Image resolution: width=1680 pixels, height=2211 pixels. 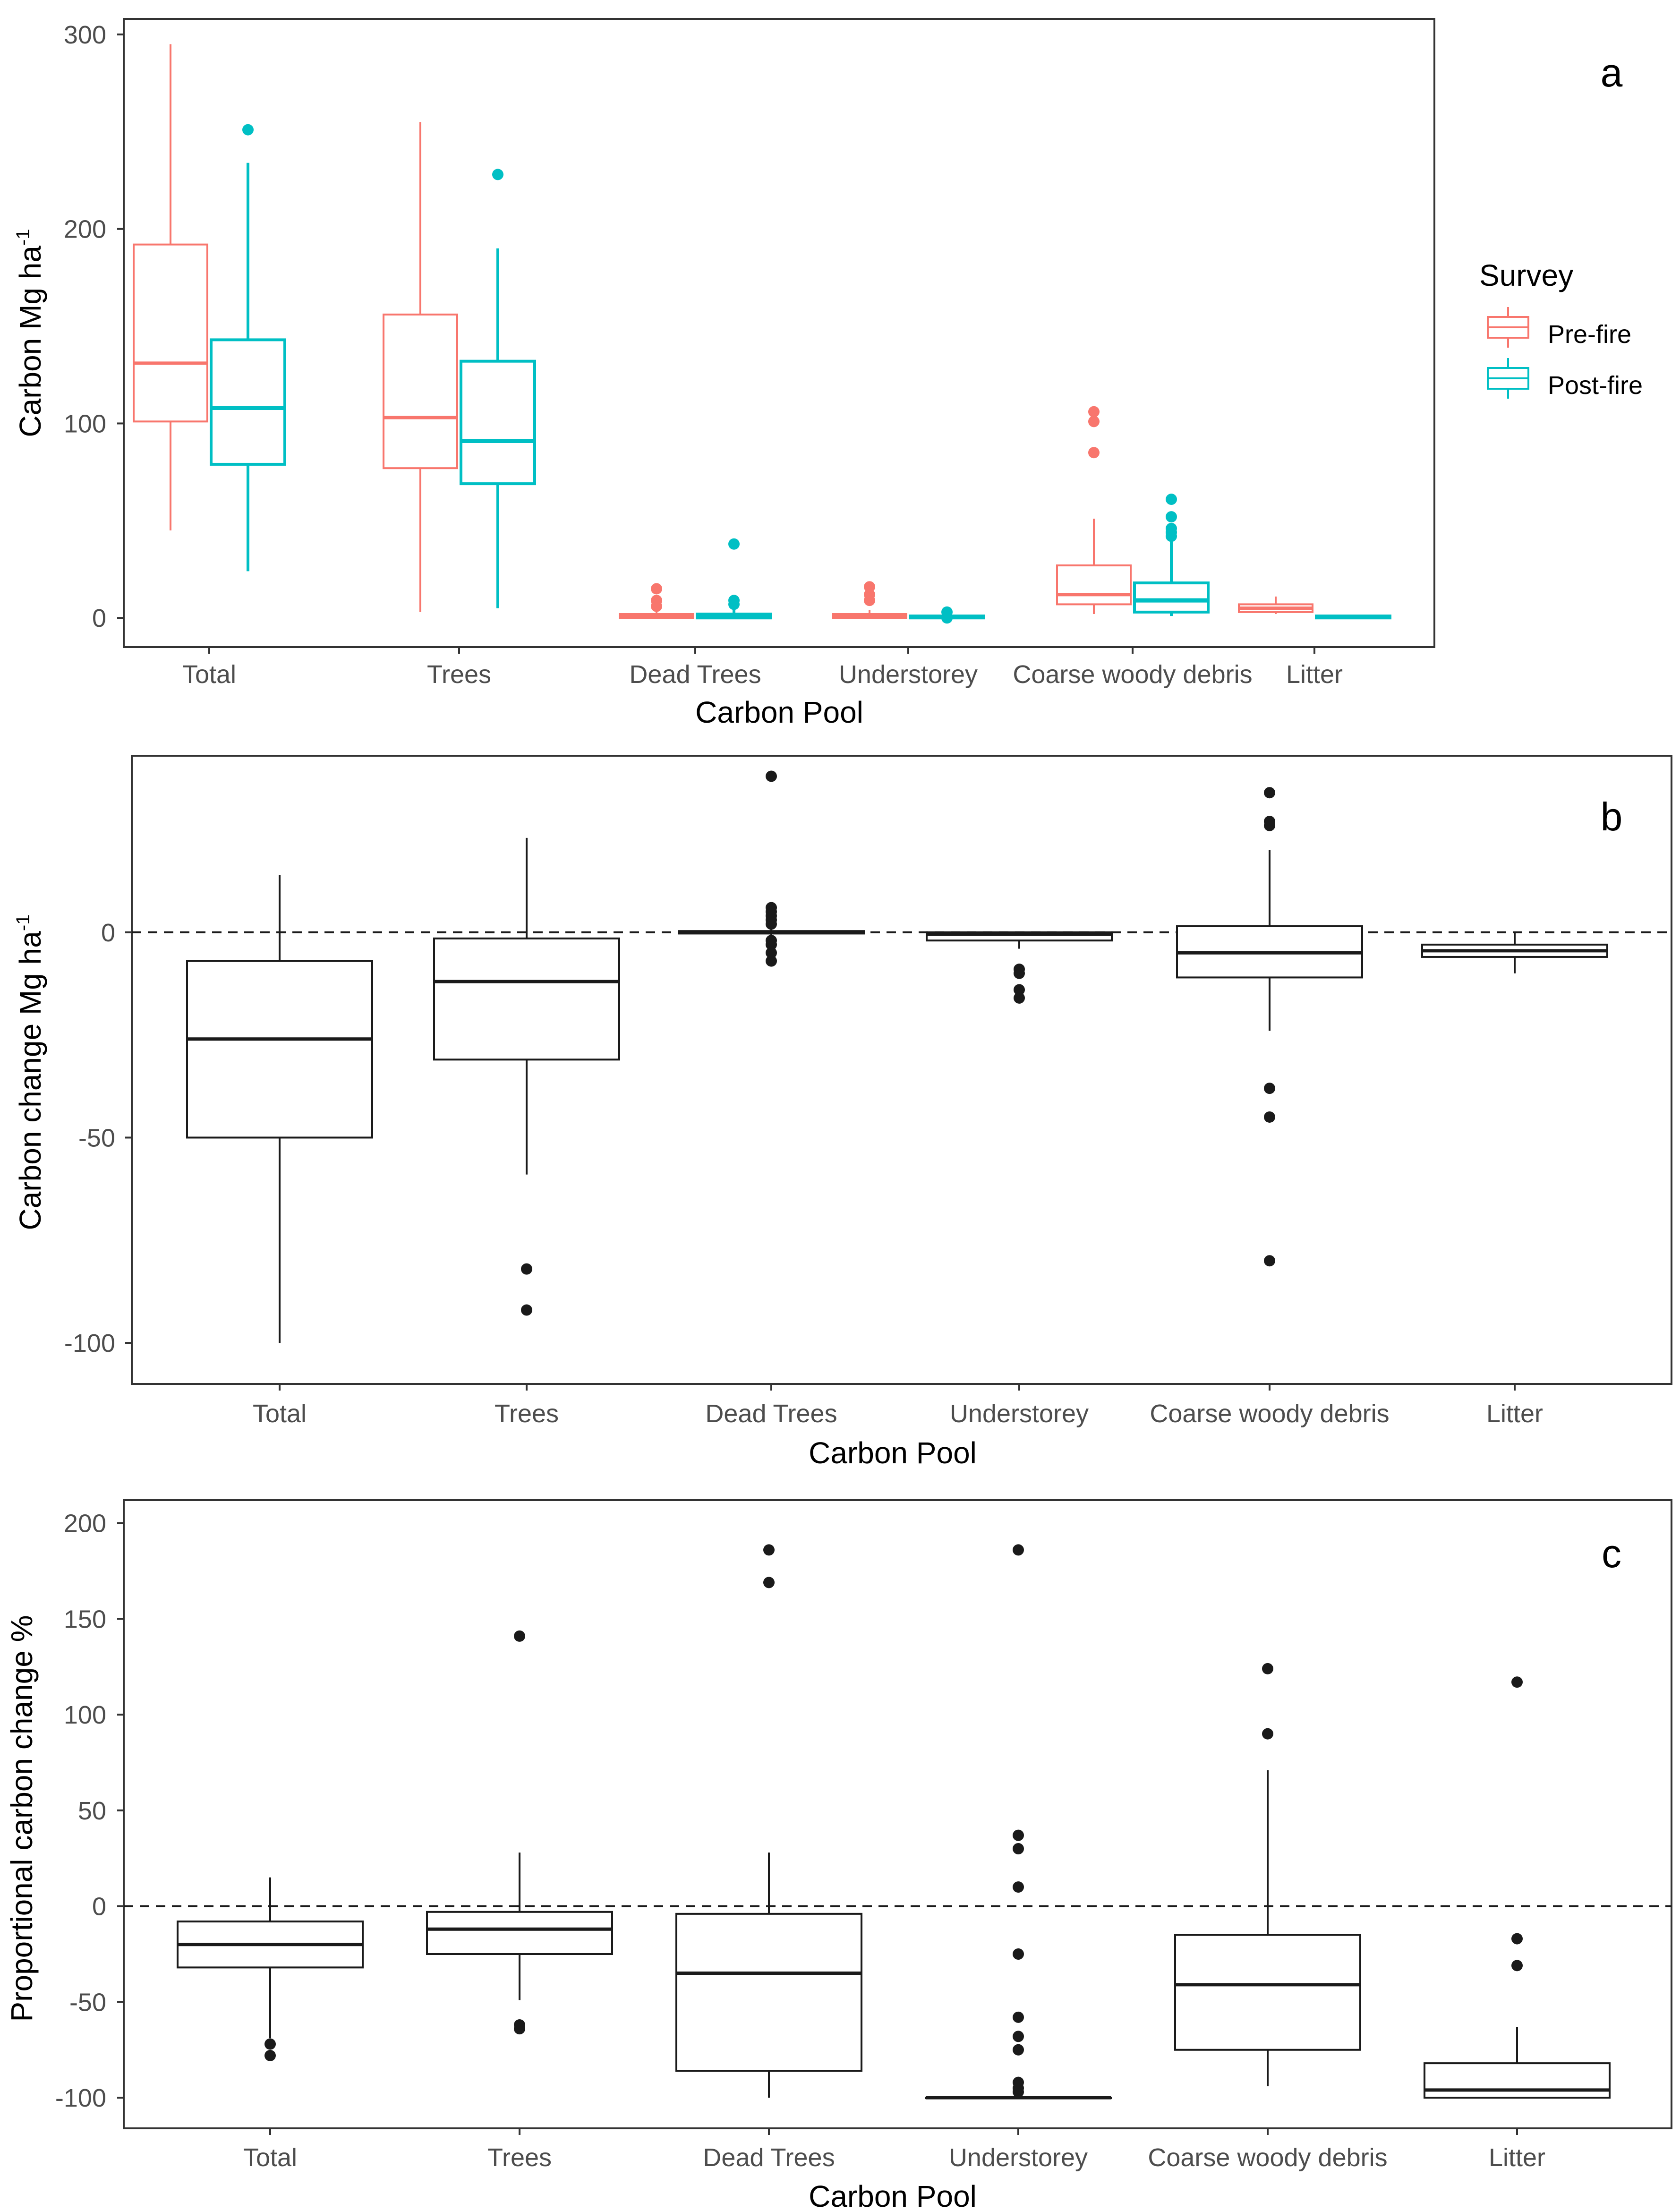 What do you see at coordinates (1132, 674) in the screenshot?
I see `panel-a-x-tick-label: Coarse woody debris` at bounding box center [1132, 674].